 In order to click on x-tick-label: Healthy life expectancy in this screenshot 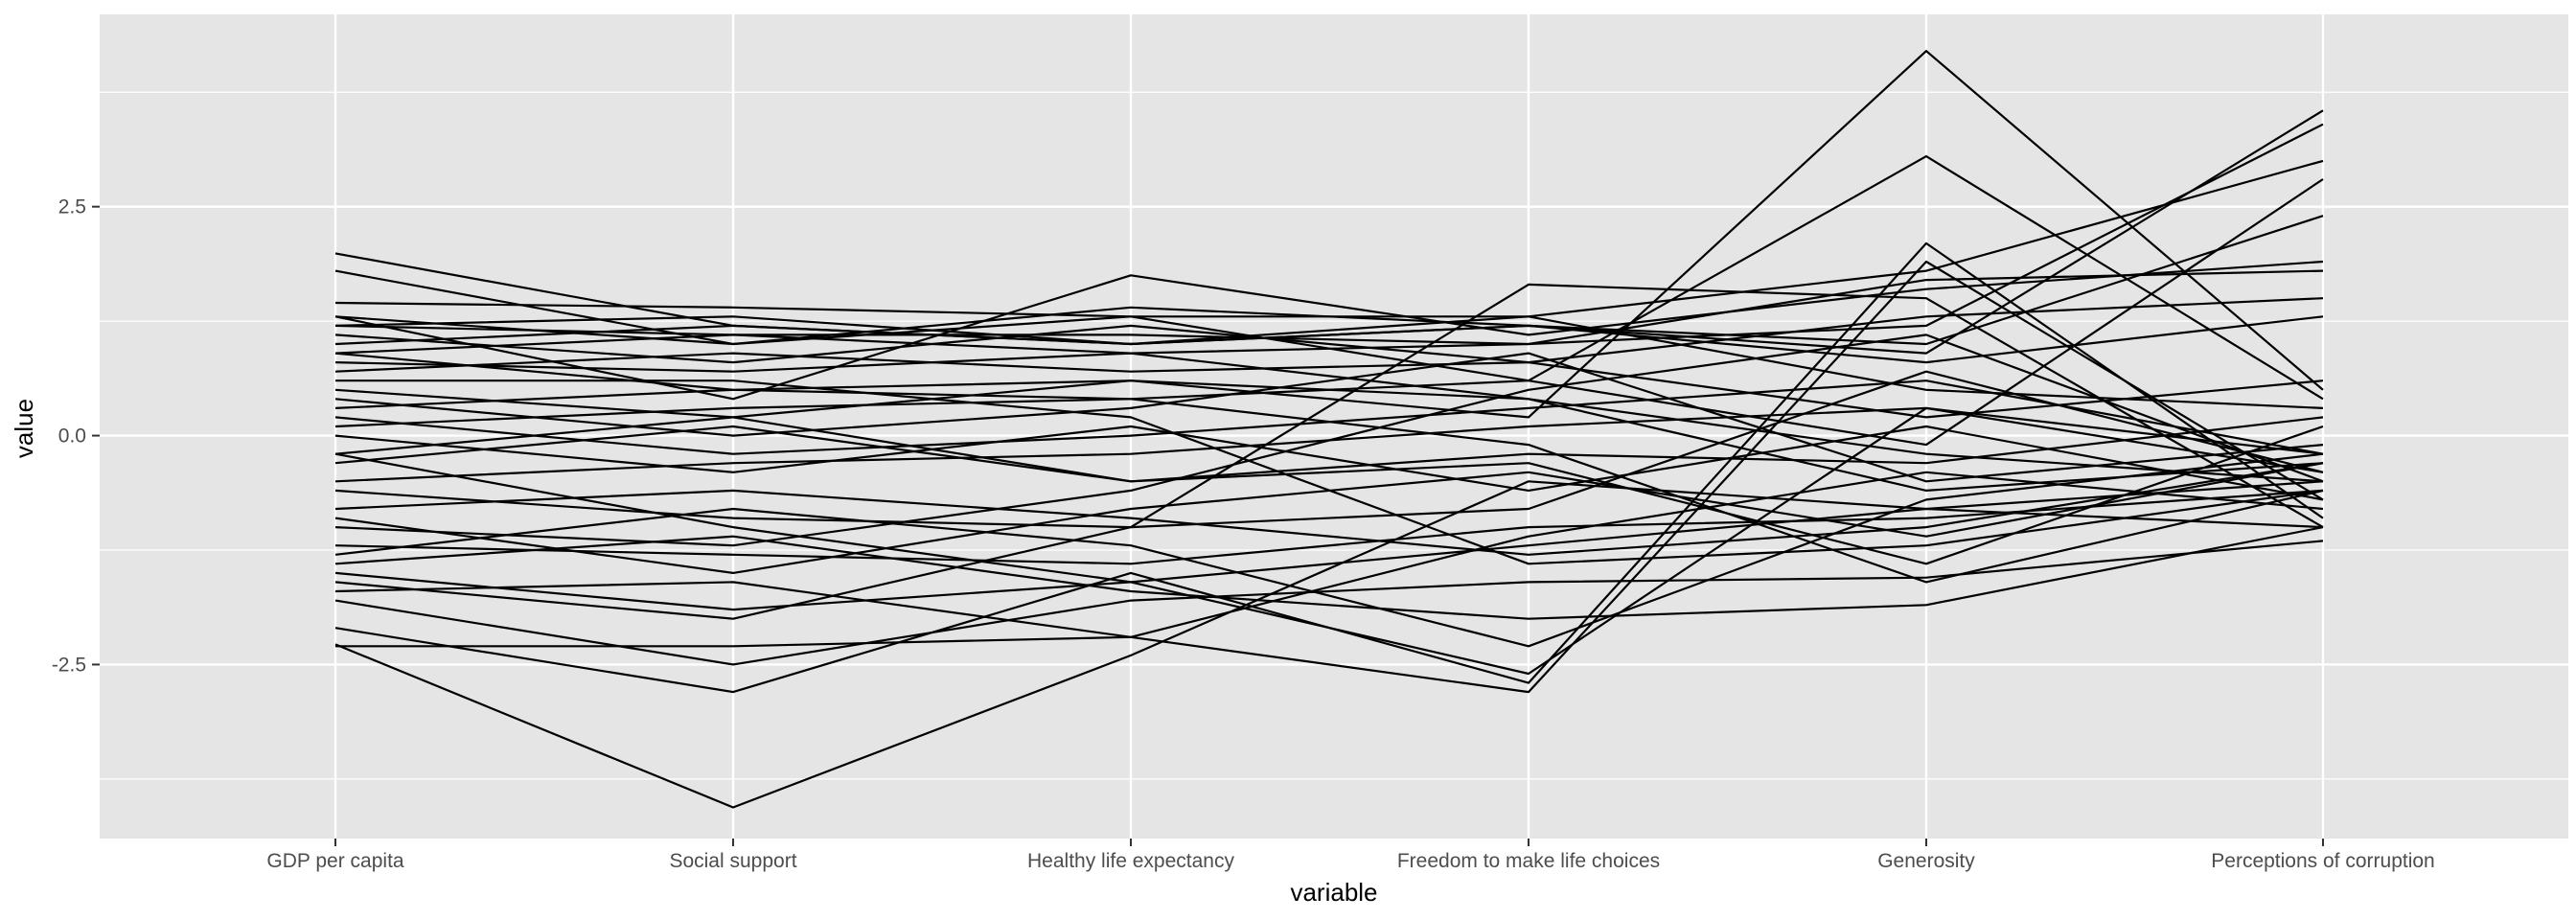, I will do `click(1130, 861)`.